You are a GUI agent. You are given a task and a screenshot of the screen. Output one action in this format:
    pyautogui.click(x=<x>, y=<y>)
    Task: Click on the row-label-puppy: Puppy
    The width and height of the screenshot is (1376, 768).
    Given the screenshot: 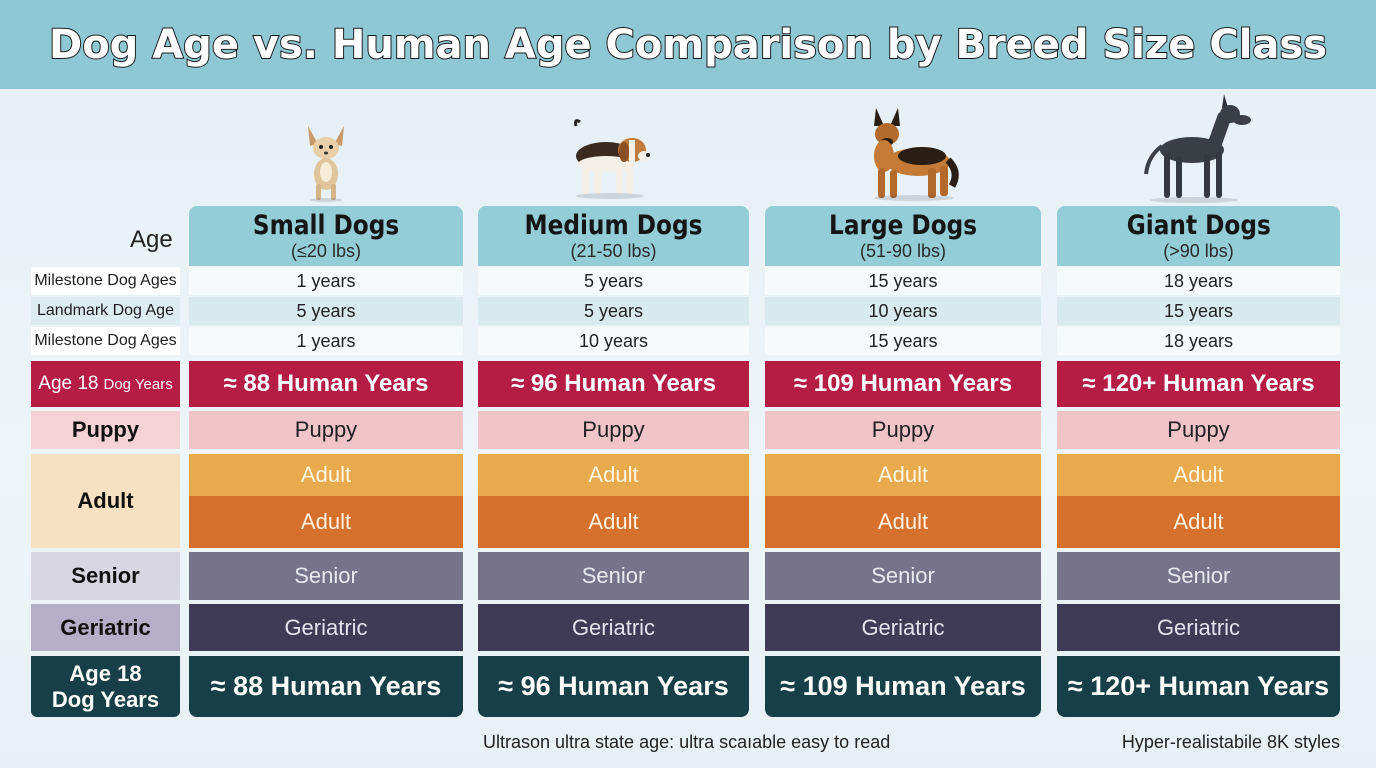 What is the action you would take?
    pyautogui.click(x=105, y=430)
    